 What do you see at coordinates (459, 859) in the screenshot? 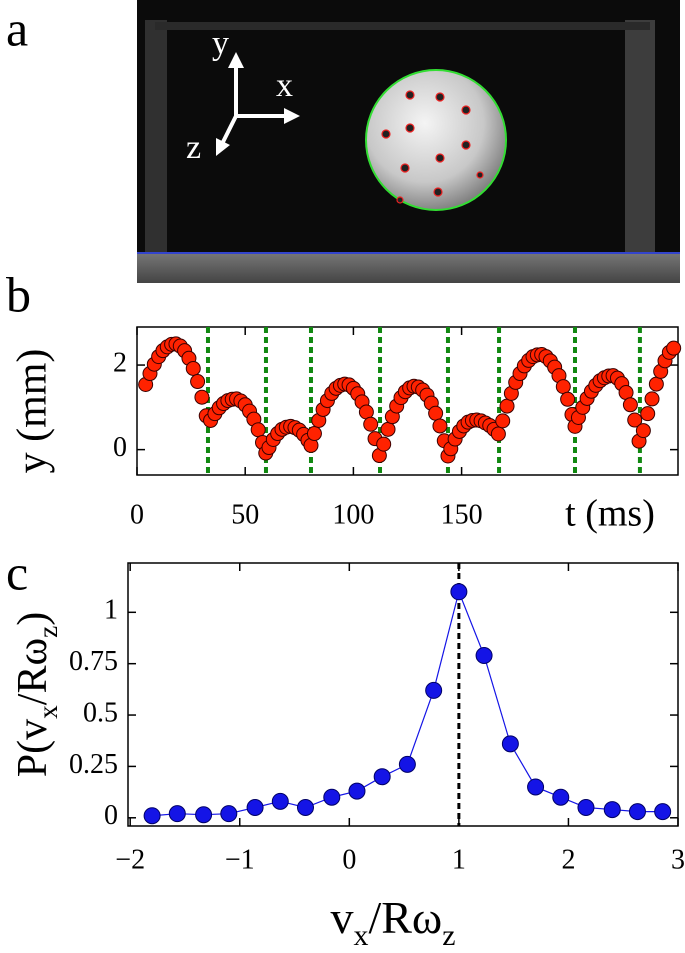
I see `x-tick-label: 1` at bounding box center [459, 859].